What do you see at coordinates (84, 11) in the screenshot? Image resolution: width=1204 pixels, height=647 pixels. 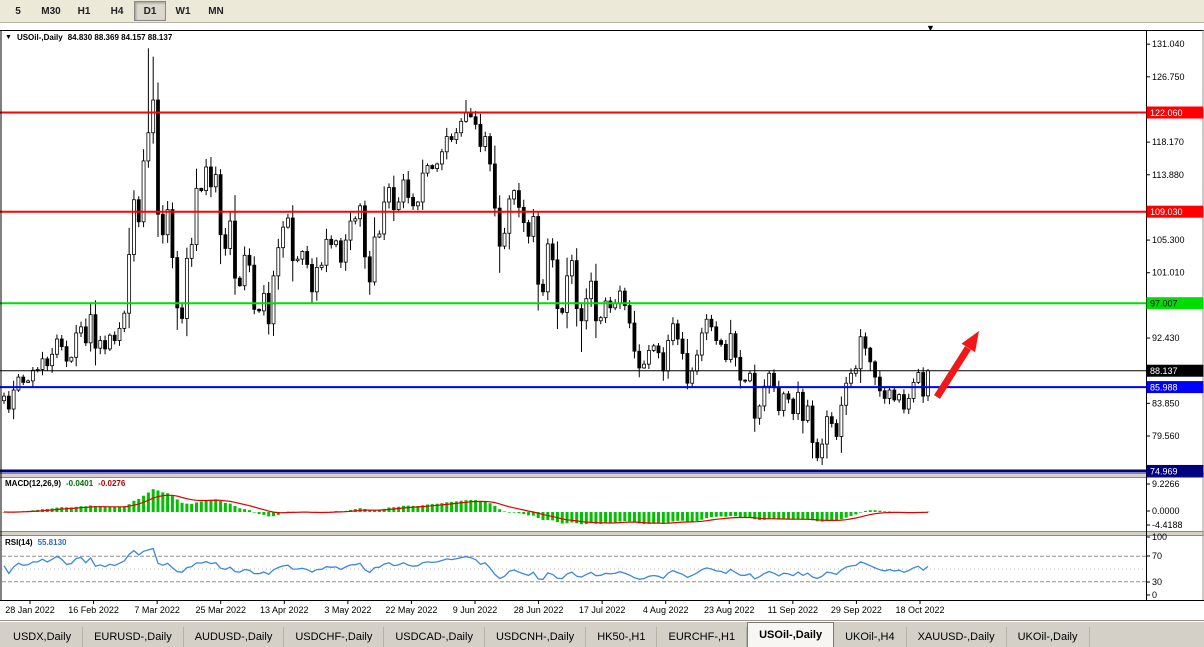 I see `timeframe-h1: H1` at bounding box center [84, 11].